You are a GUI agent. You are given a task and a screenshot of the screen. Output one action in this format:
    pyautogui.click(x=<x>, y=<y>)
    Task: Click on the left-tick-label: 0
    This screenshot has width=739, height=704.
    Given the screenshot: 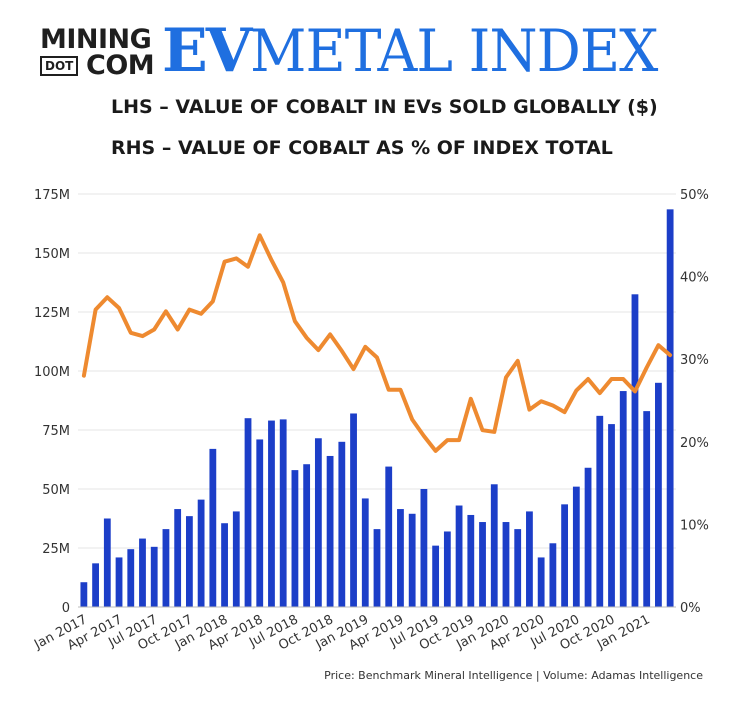 What is the action you would take?
    pyautogui.click(x=66, y=608)
    